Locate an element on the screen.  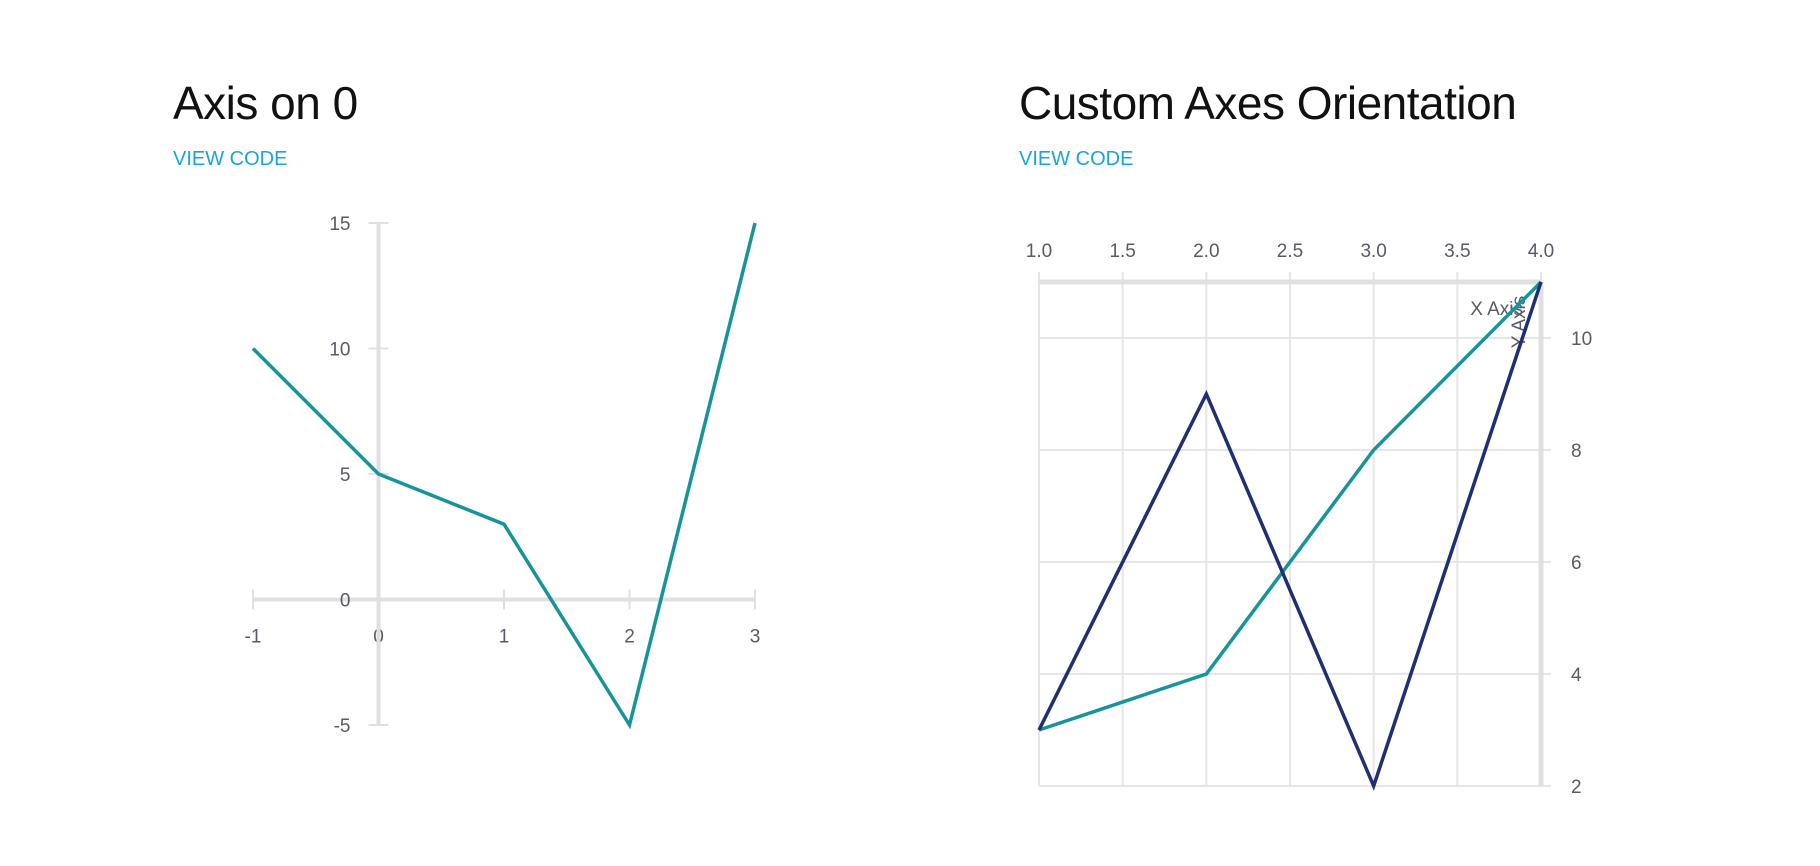
chart-title-custom-axes: Custom Axes Orientation is located at coordinates (1268, 103).